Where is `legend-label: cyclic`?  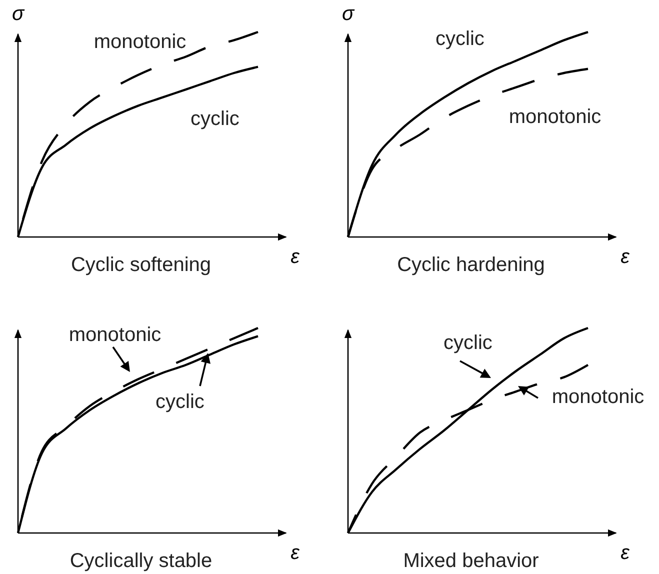 legend-label: cyclic is located at coordinates (180, 402).